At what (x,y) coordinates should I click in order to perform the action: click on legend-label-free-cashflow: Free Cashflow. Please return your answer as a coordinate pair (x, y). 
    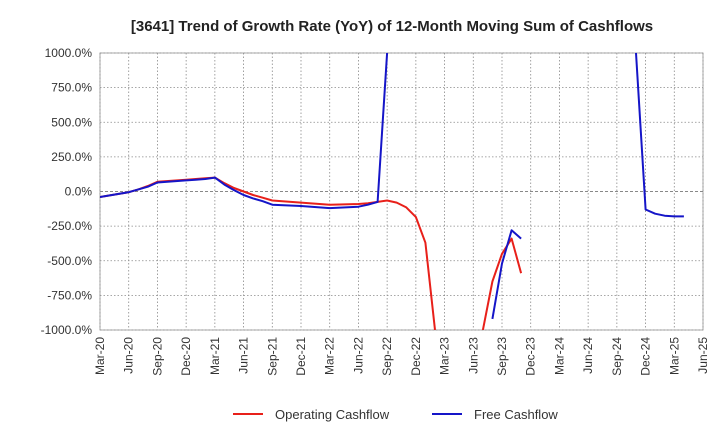
    Looking at the image, I should click on (516, 414).